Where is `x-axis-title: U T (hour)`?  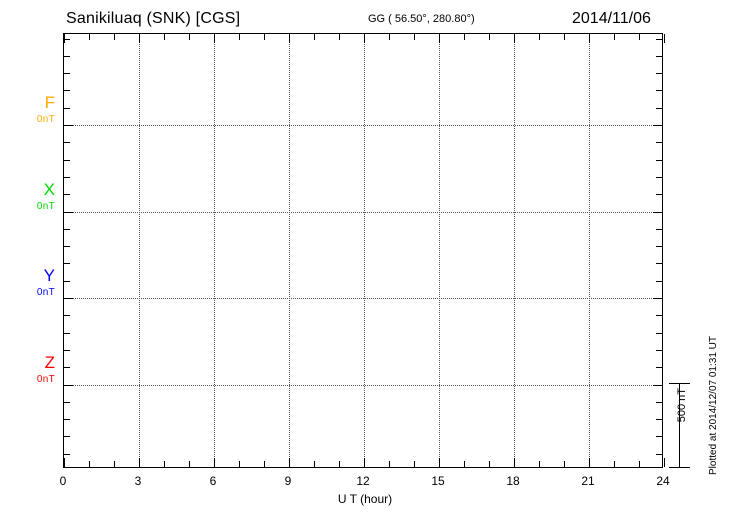 x-axis-title: U T (hour) is located at coordinates (365, 499).